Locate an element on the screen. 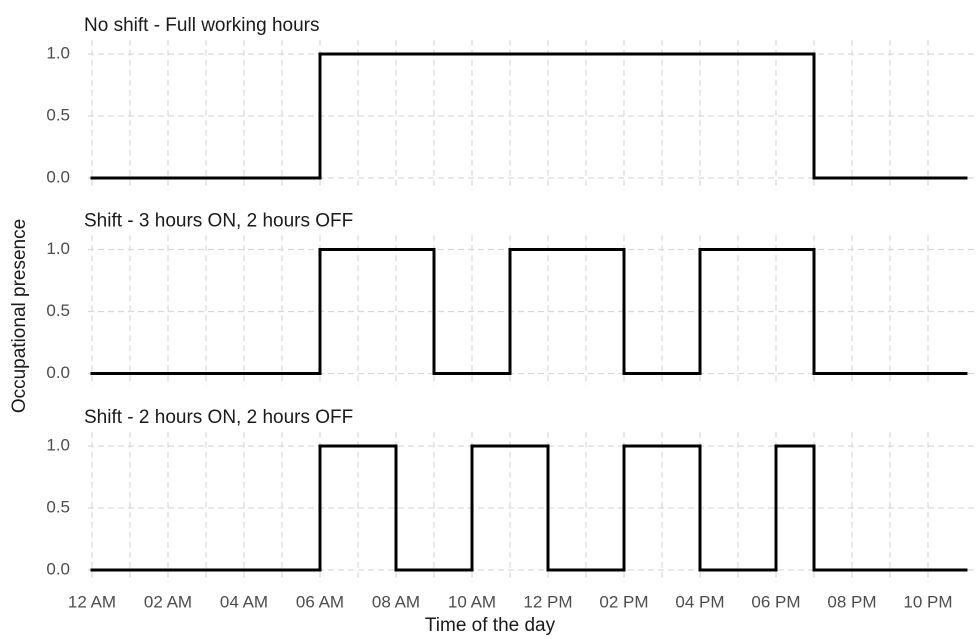  x-tick-label: 10 AM is located at coordinates (472, 602).